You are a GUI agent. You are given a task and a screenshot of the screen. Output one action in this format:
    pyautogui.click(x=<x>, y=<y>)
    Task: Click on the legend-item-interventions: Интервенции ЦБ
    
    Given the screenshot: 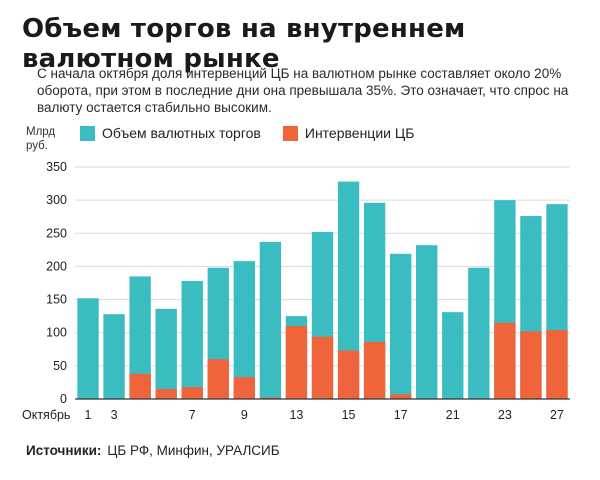 What is the action you would take?
    pyautogui.click(x=348, y=133)
    